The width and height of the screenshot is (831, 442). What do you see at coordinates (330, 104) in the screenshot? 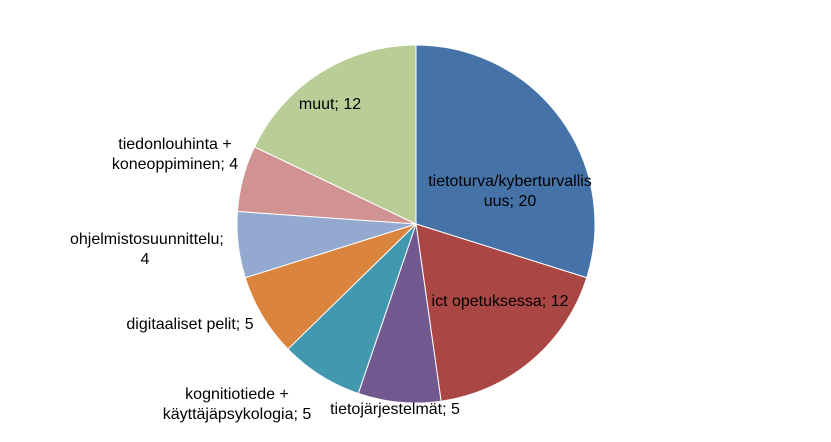
I see `slice-label: muut; 12` at bounding box center [330, 104].